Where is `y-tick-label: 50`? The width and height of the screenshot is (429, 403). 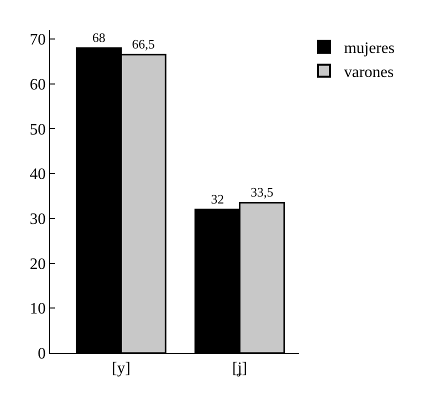 y-tick-label: 50 is located at coordinates (38, 129).